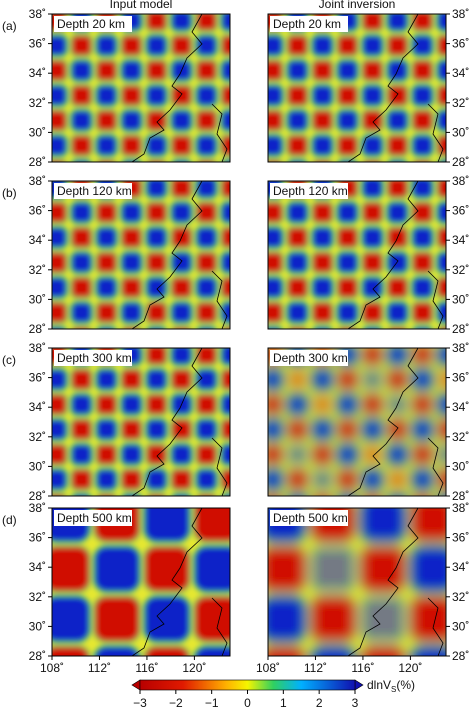 This screenshot has height=716, width=474. What do you see at coordinates (9, 520) in the screenshot?
I see `row-label: (d)` at bounding box center [9, 520].